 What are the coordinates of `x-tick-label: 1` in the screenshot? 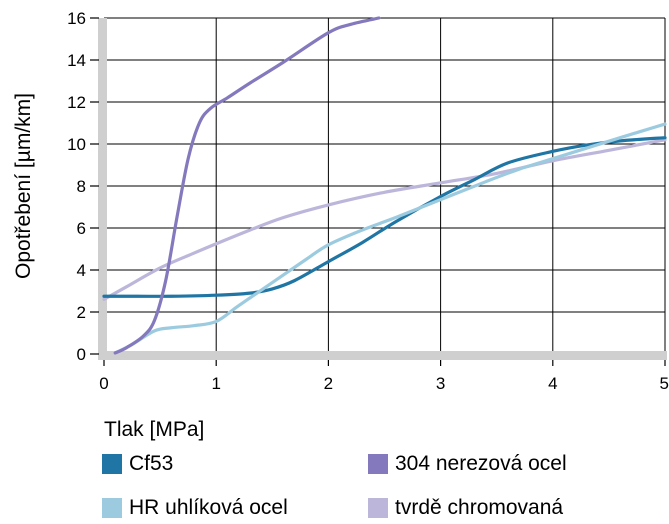 It's located at (215, 383).